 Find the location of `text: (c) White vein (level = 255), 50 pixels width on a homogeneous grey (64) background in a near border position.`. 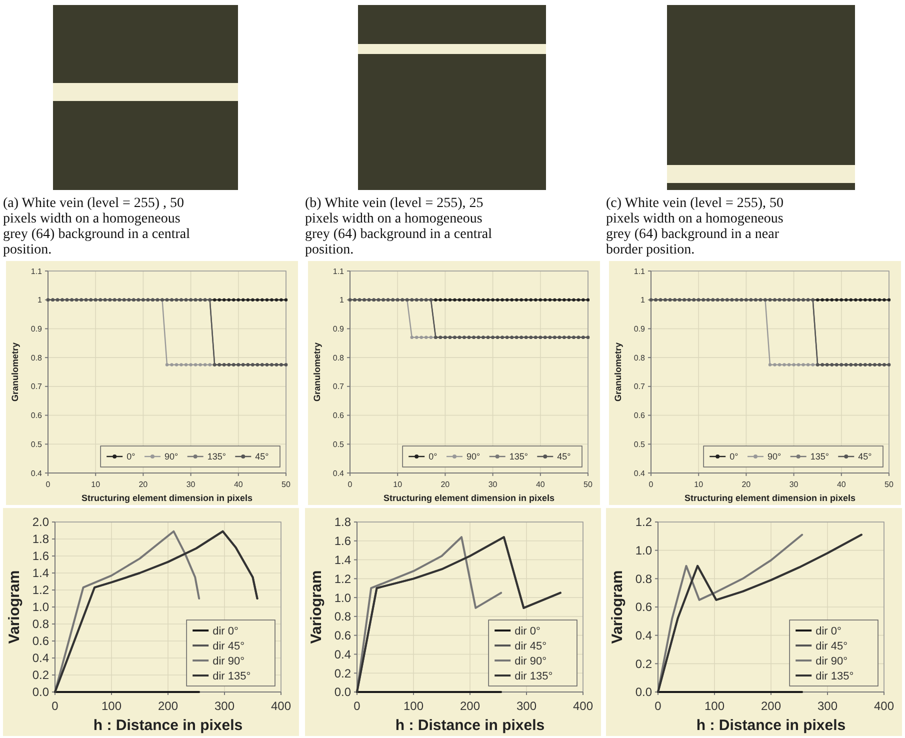

text: (c) White vein (level = 255), 50 pixels width on a homogeneous grey (64) background in a near border position. is located at coordinates (695, 227).